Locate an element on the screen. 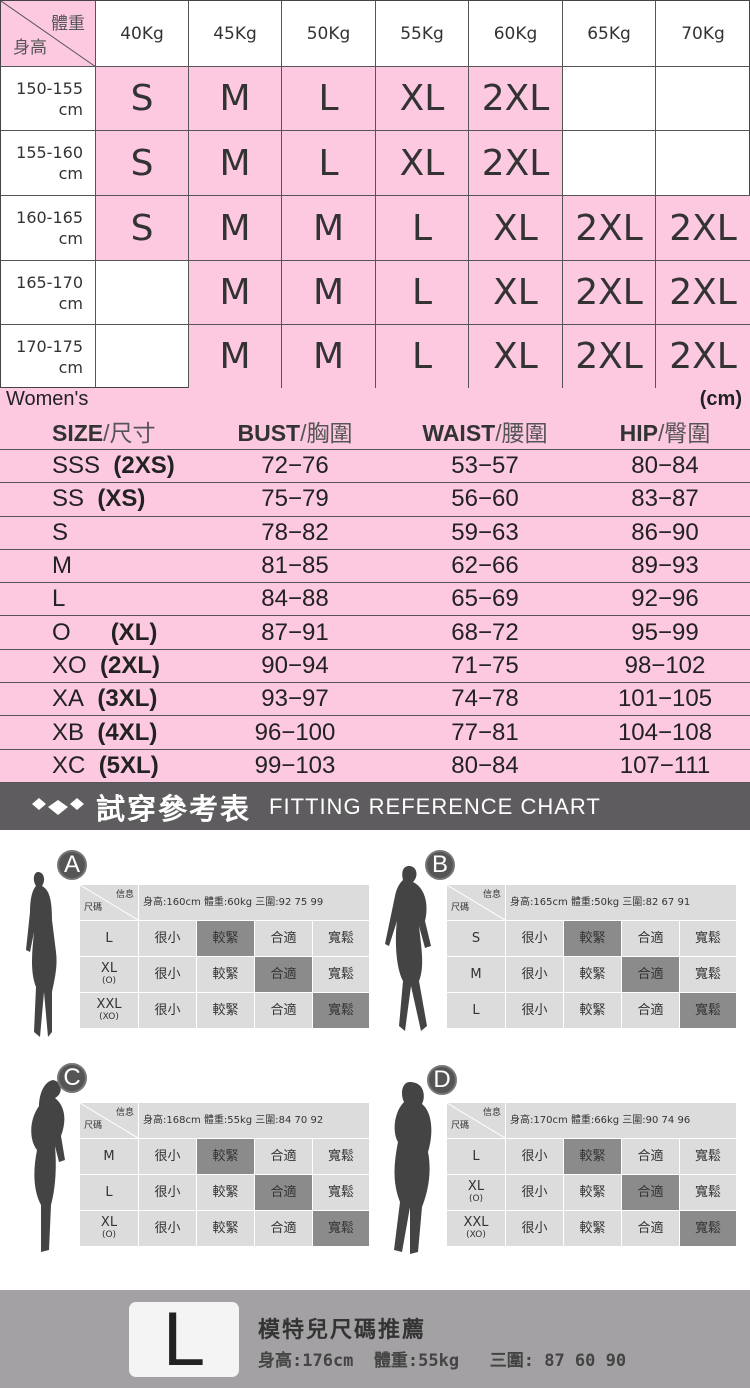  corner-info-label: 信息 is located at coordinates (491, 1113).